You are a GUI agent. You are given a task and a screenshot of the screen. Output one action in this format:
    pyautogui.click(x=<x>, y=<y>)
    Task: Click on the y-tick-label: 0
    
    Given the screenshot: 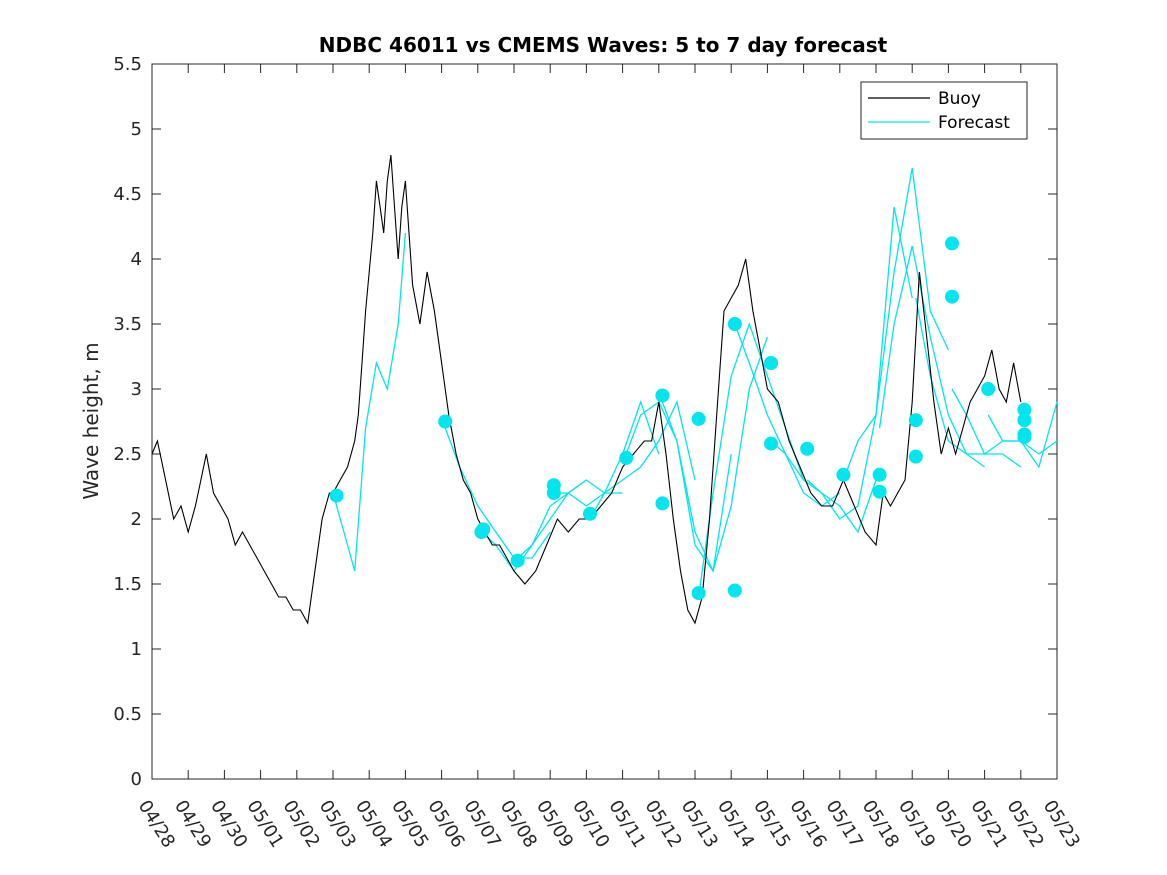 What is the action you would take?
    pyautogui.click(x=136, y=779)
    